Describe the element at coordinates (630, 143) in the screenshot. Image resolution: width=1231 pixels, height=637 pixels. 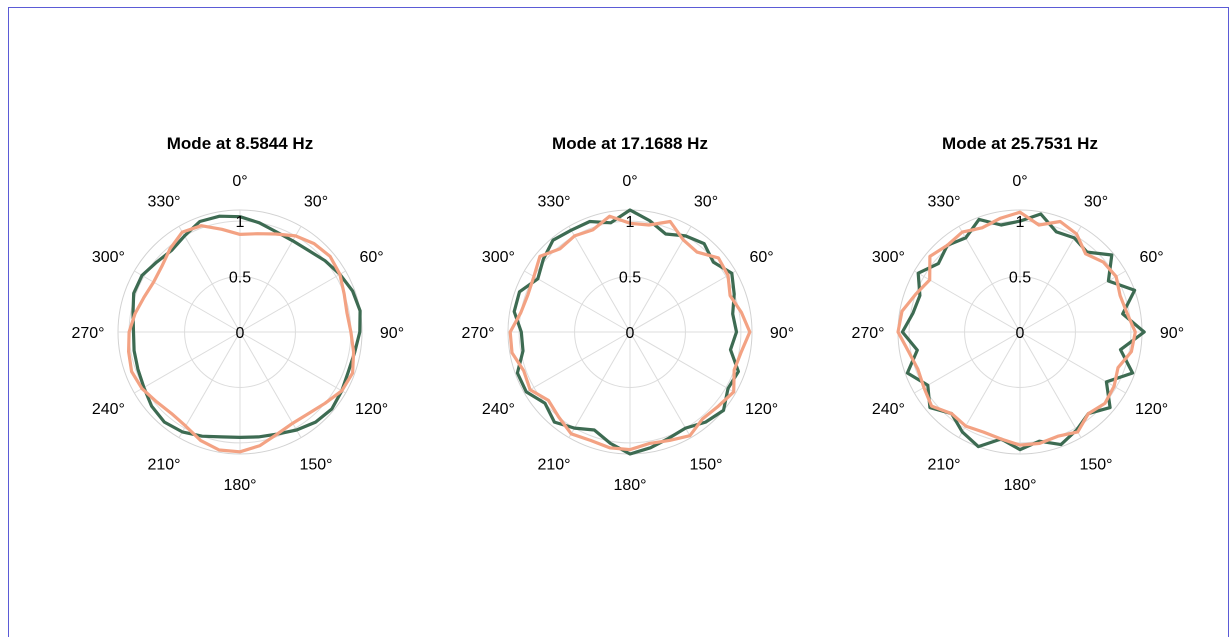
I see `chart-title: Mode at 17.1688 Hz` at that location.